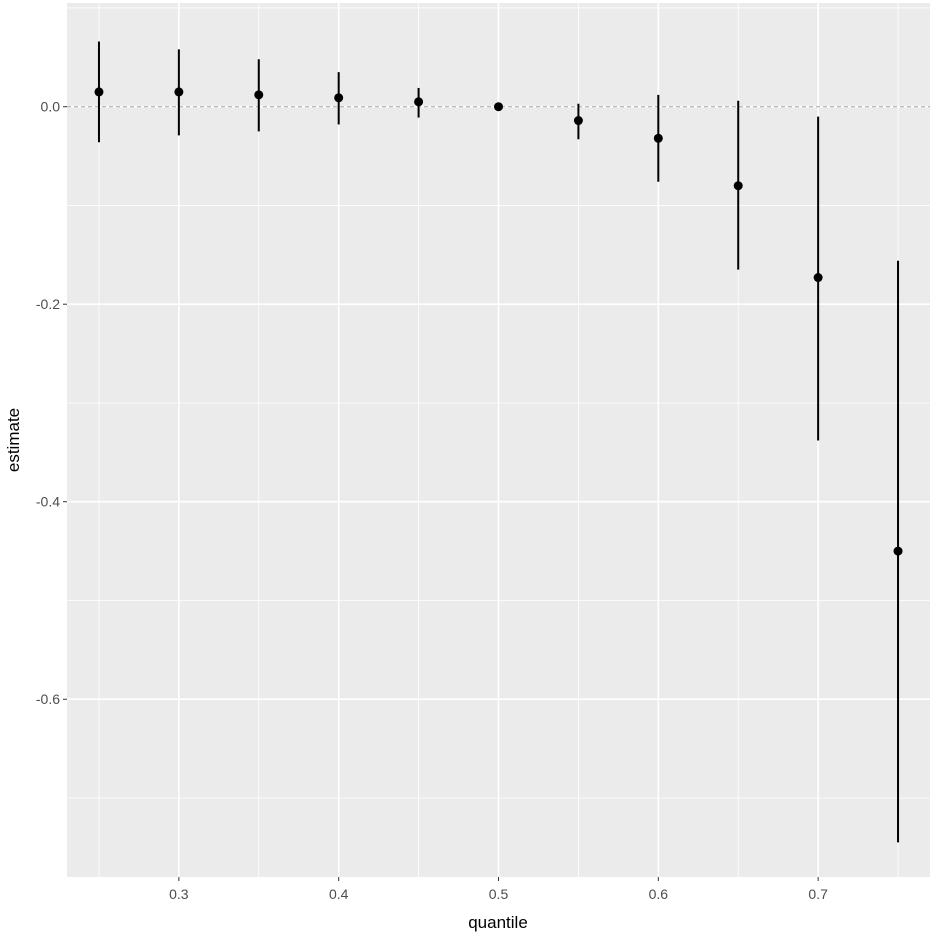  What do you see at coordinates (339, 894) in the screenshot?
I see `x-tick-label: 0.4` at bounding box center [339, 894].